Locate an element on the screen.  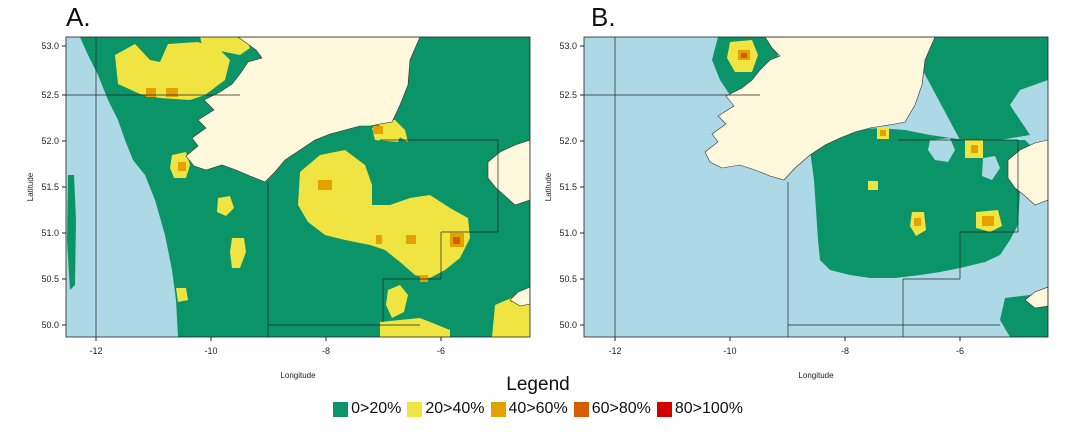
legend-item: 80>100% is located at coordinates (699, 409).